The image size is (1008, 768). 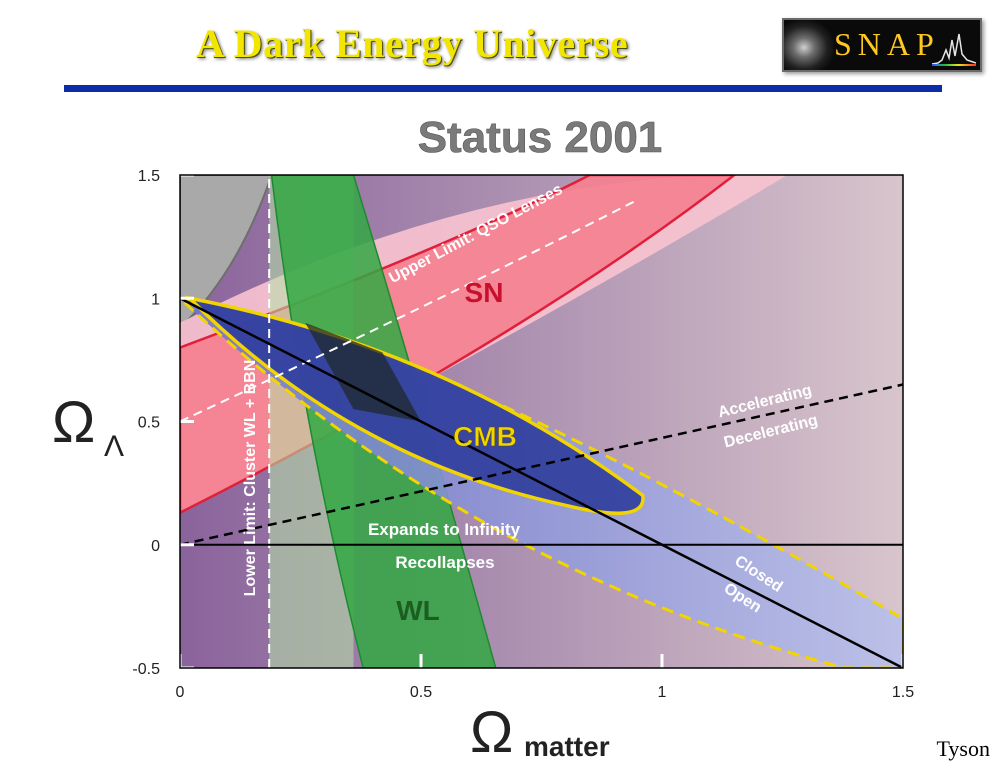 I want to click on cmb-region, so click(x=414, y=405).